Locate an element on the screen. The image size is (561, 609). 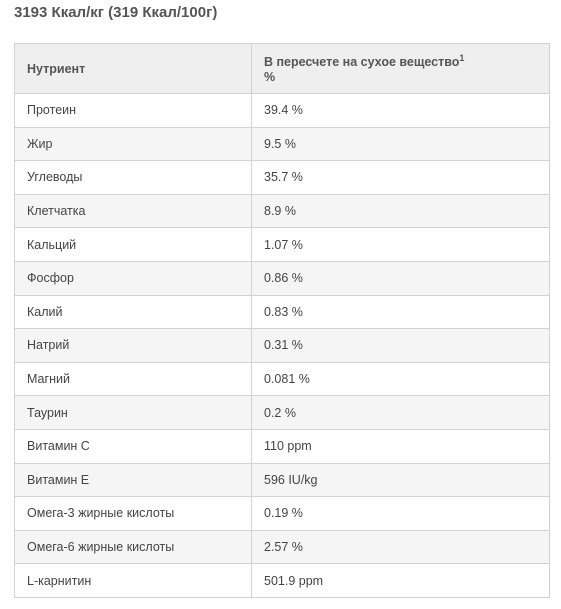
table-row: Жир 9.5 % is located at coordinates (282, 144).